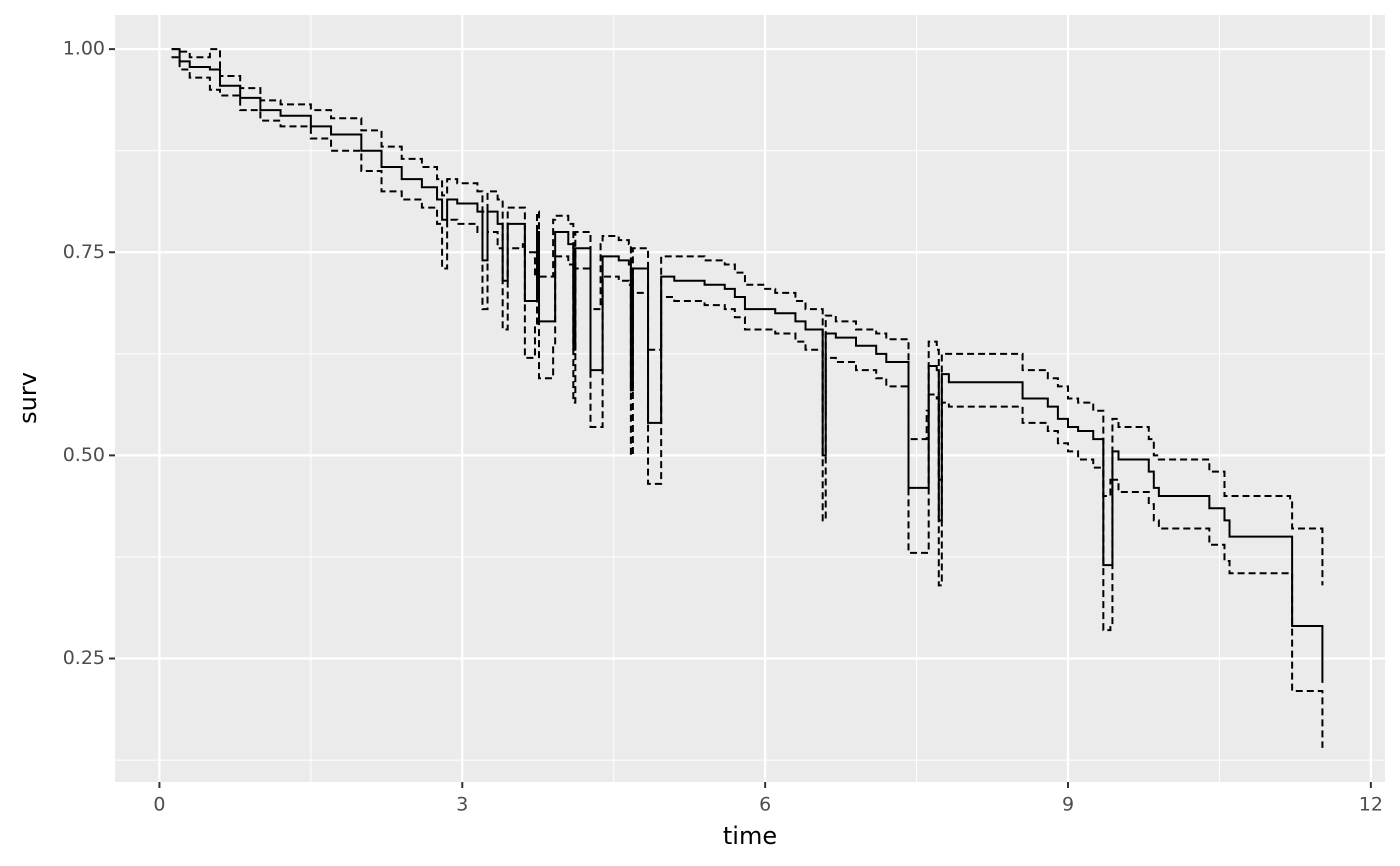 The width and height of the screenshot is (1400, 866). What do you see at coordinates (159, 805) in the screenshot?
I see `x-tick-label: 0` at bounding box center [159, 805].